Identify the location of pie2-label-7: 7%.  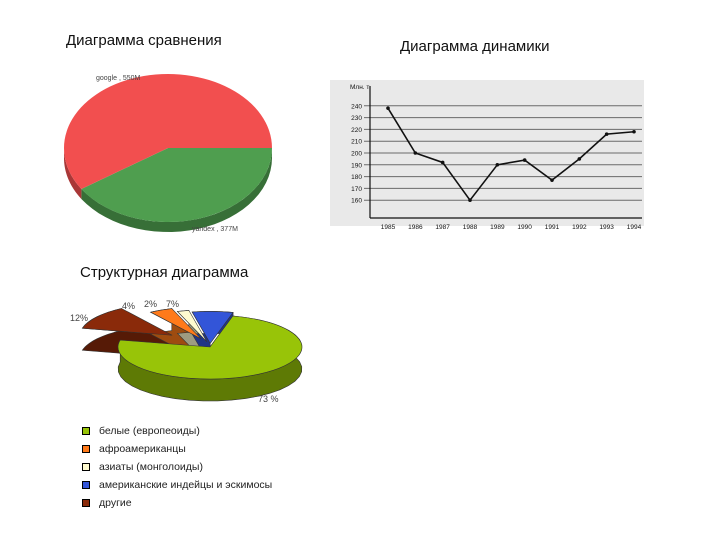
(173, 304).